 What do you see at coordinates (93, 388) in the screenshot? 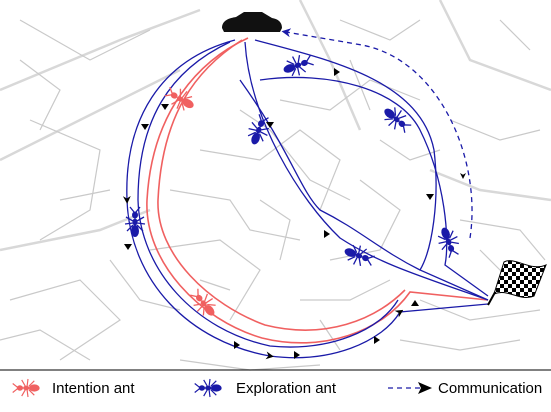
I see `legend-label: Intention ant` at bounding box center [93, 388].